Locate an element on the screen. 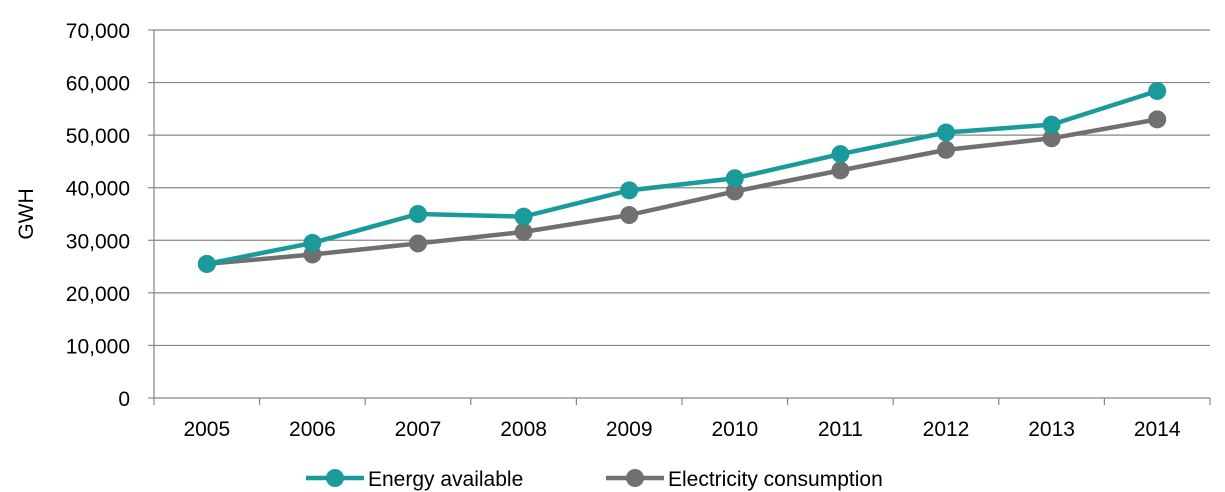 The image size is (1225, 492). x-tick-label: 2014 is located at coordinates (1157, 429).